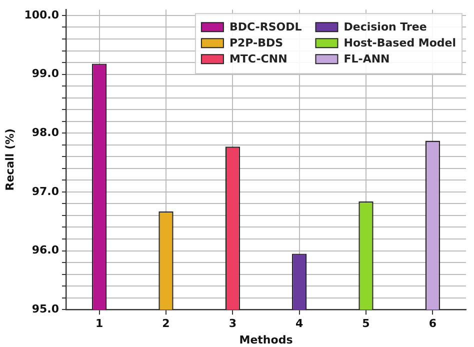  Describe the element at coordinates (232, 323) in the screenshot. I see `x-tick-label: 3` at that location.